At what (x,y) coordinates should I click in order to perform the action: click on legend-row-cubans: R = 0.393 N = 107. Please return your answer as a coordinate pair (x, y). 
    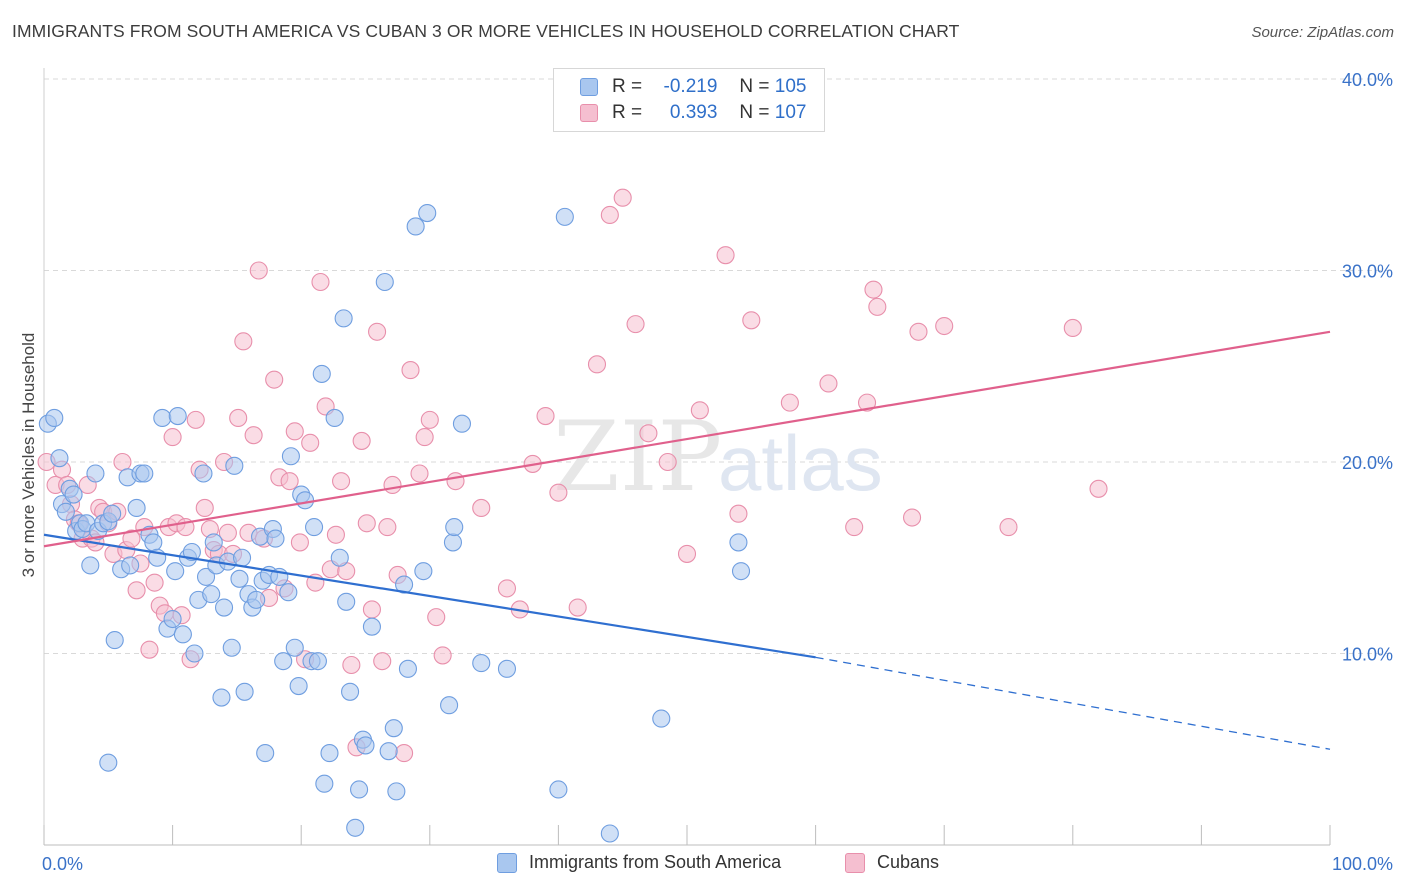
    Looking at the image, I should click on (693, 113).